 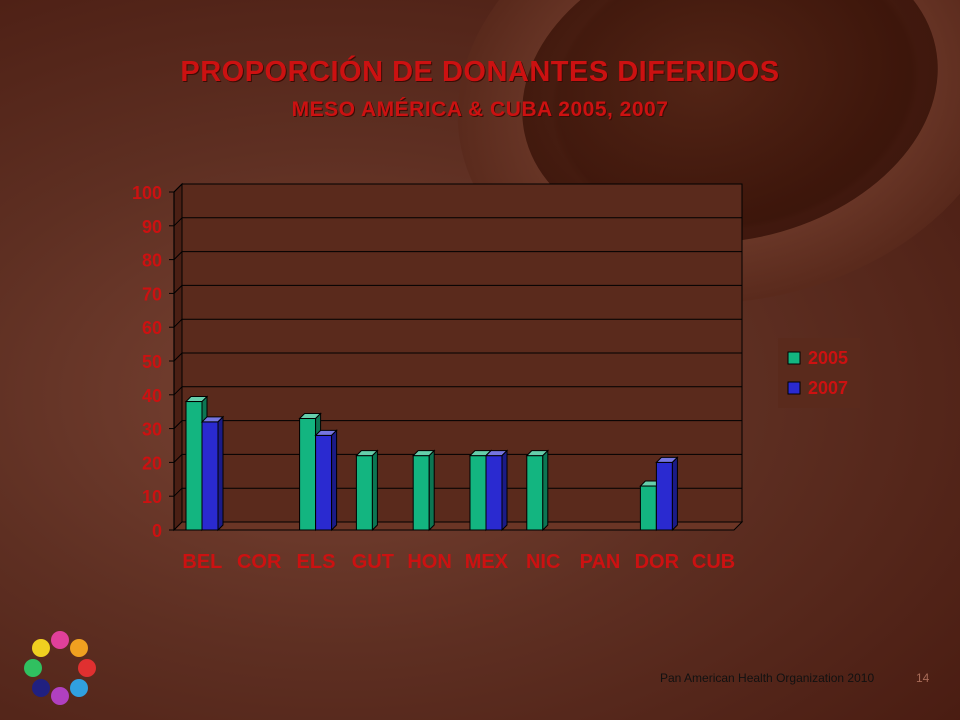 I want to click on bar-side-2005-NIC, so click(x=545, y=490).